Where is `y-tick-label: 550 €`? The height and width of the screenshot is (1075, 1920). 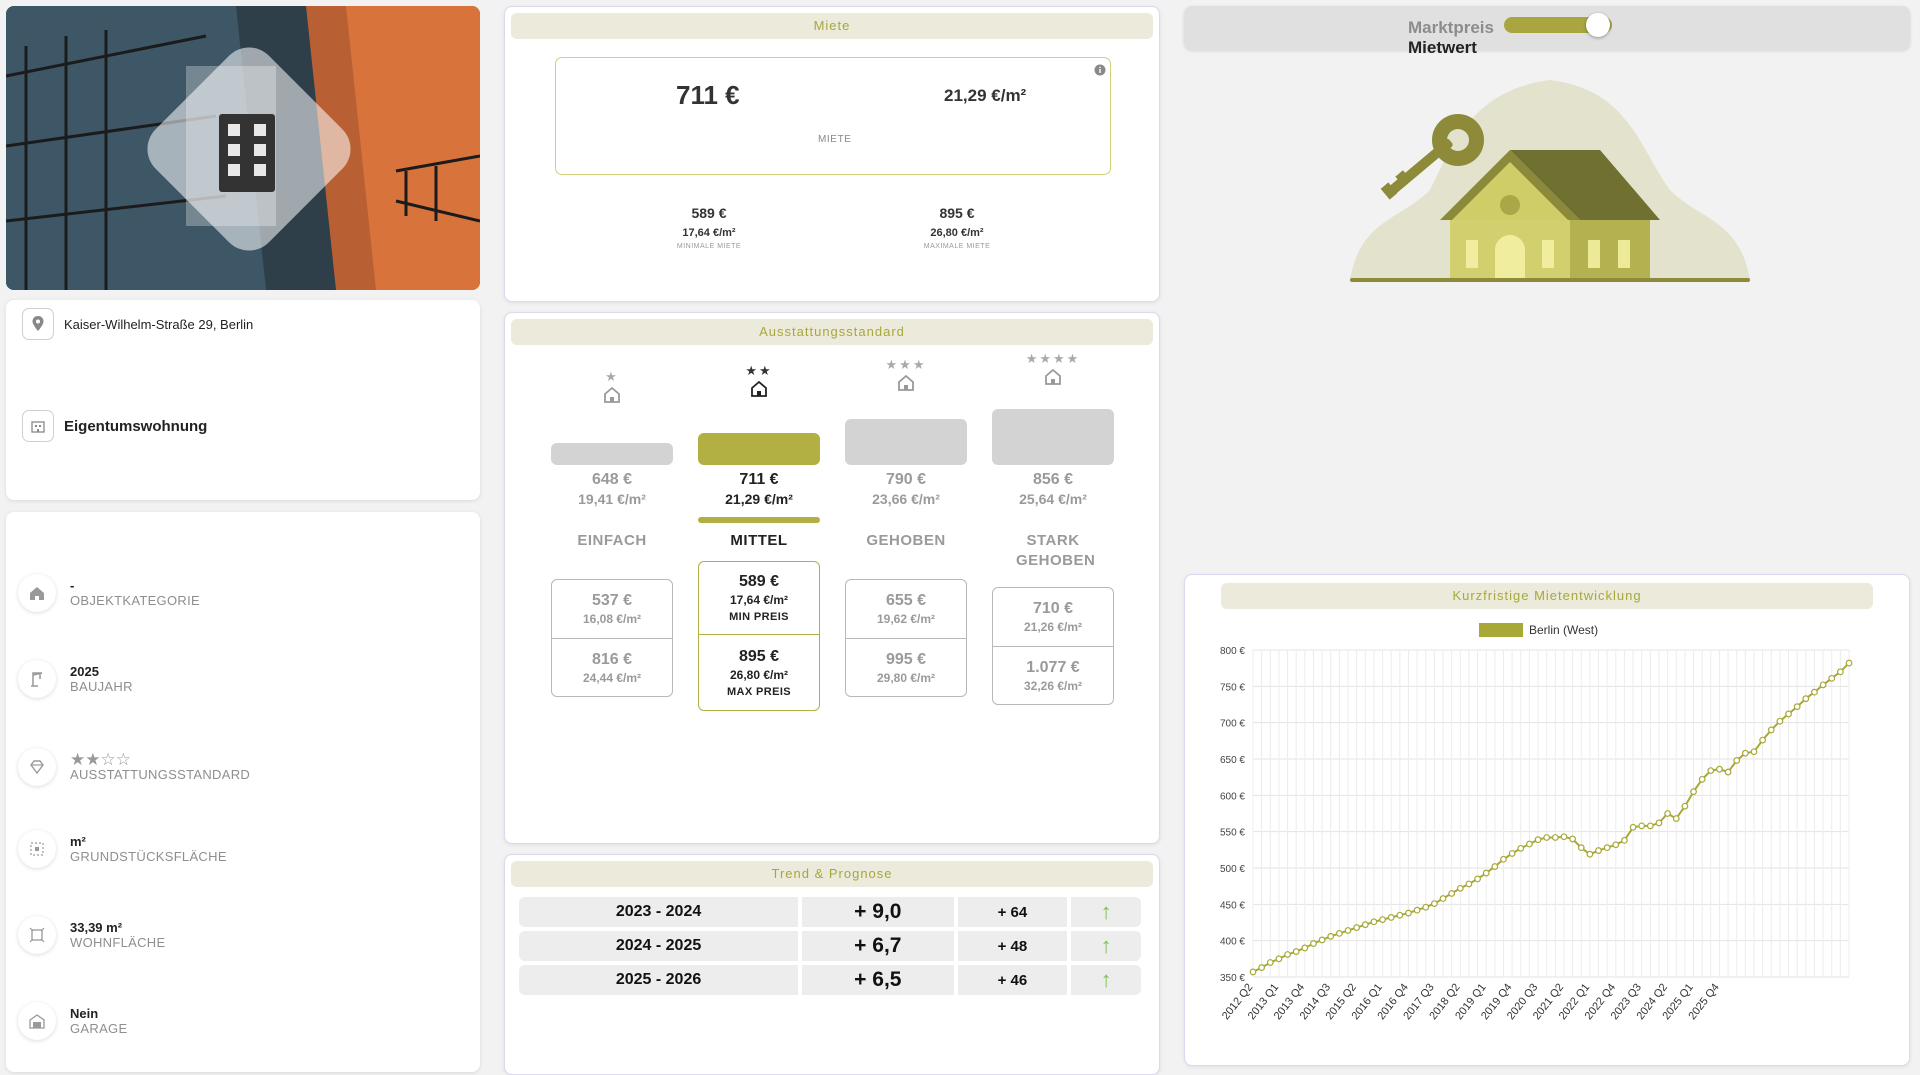
y-tick-label: 550 € is located at coordinates (1232, 833).